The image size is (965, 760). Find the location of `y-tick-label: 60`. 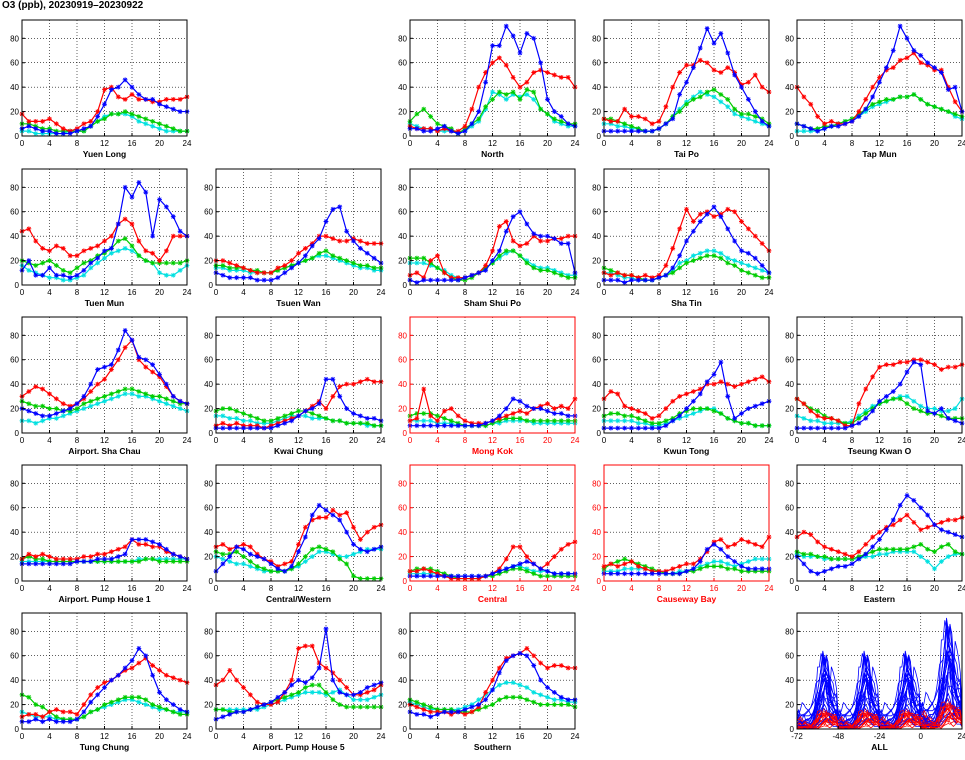

y-tick-label: 60 is located at coordinates (14, 508).